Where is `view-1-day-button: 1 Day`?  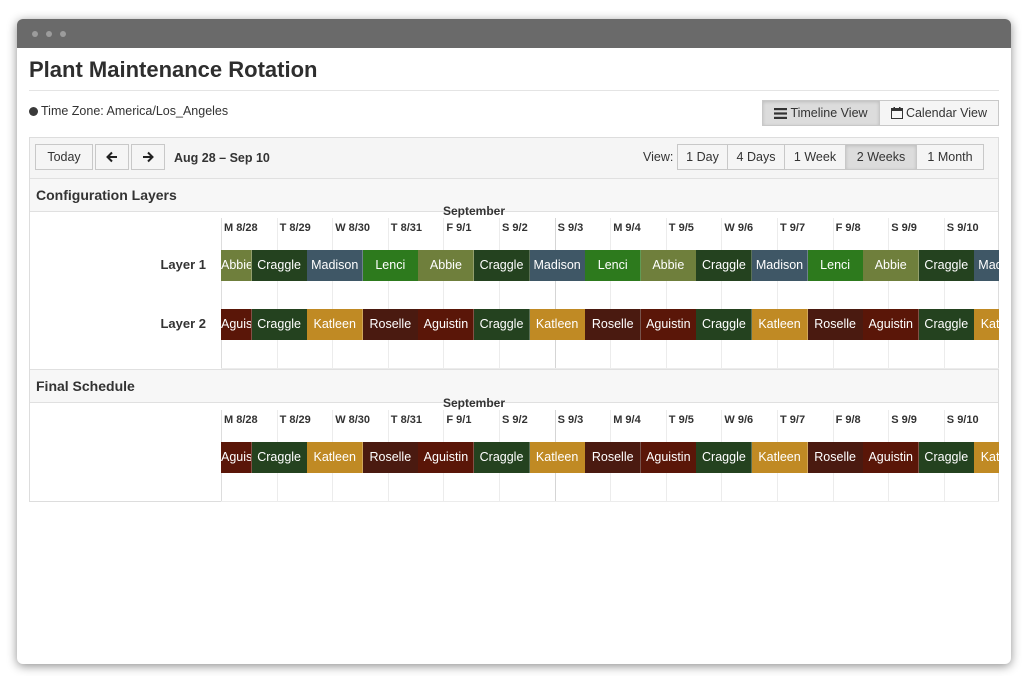
view-1-day-button: 1 Day is located at coordinates (702, 157).